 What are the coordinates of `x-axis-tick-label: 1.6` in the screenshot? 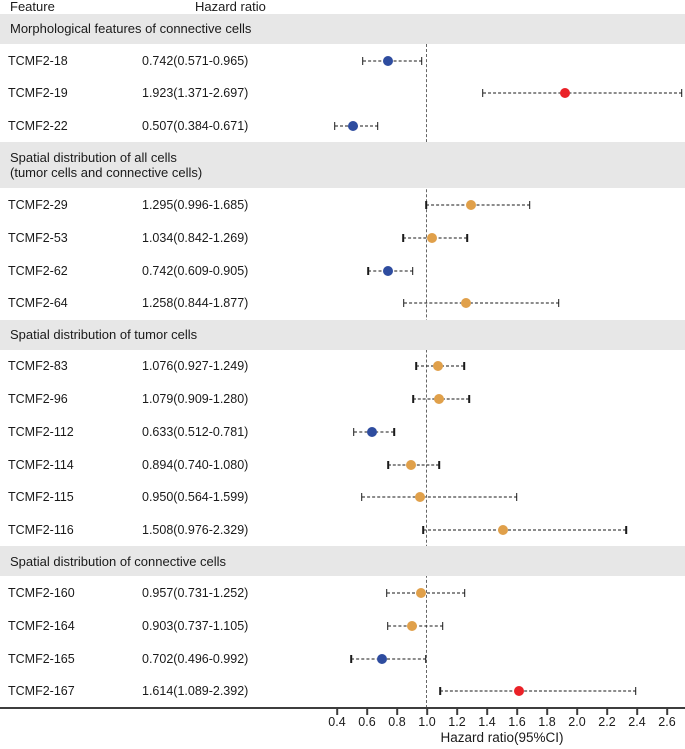 It's located at (517, 722).